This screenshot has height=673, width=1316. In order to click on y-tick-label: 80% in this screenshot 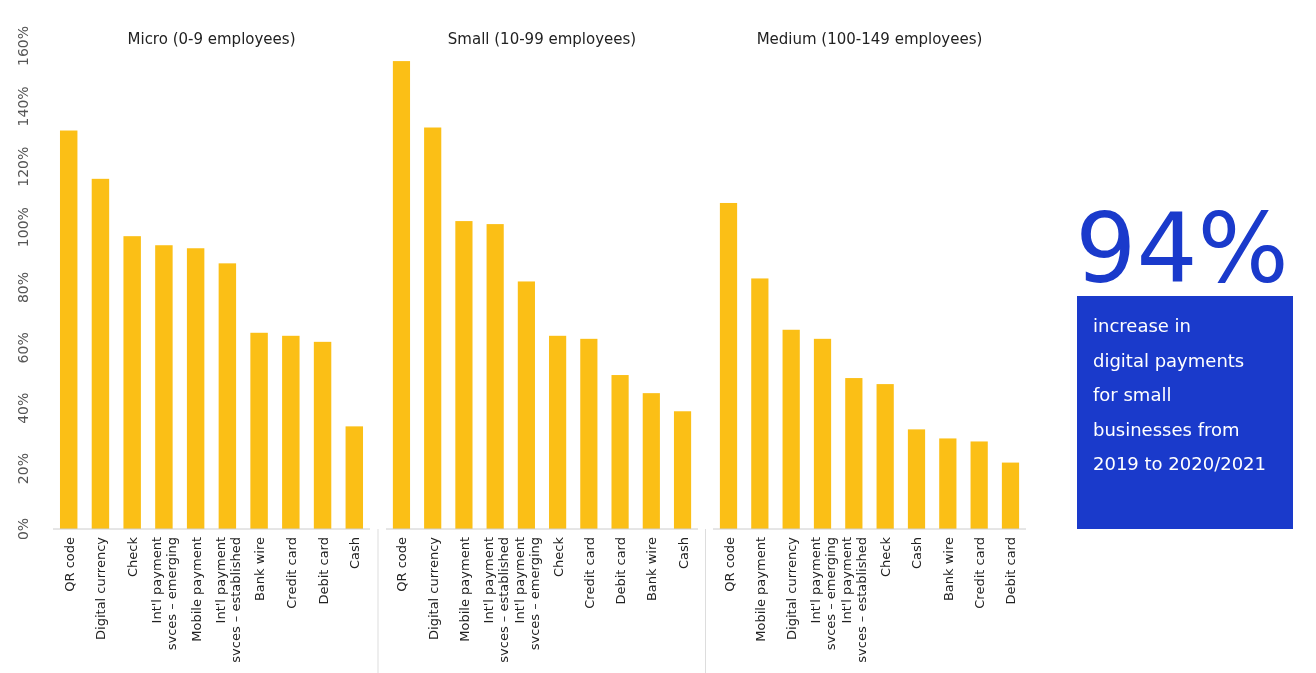, I will do `click(23, 287)`.